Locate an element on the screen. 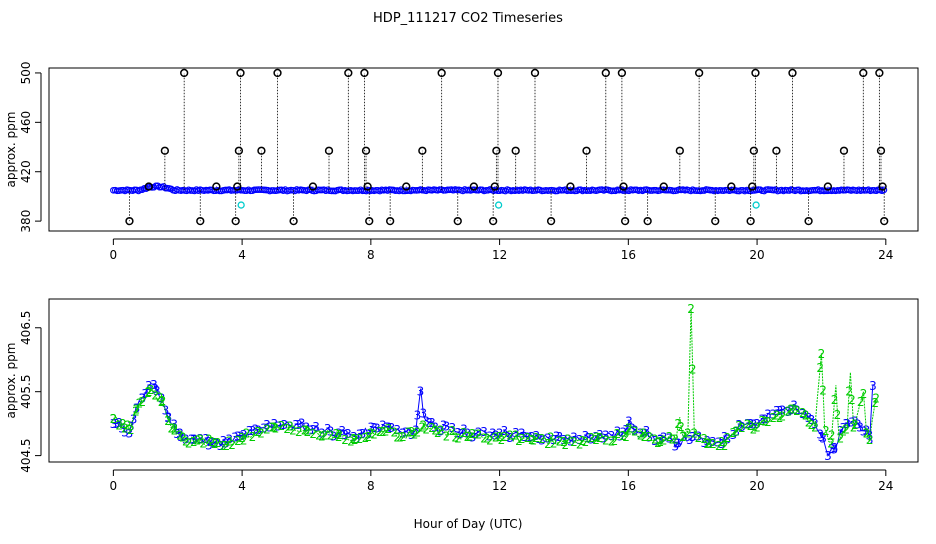 This screenshot has width=936, height=544. x-tick-label: 12 is located at coordinates (499, 486).